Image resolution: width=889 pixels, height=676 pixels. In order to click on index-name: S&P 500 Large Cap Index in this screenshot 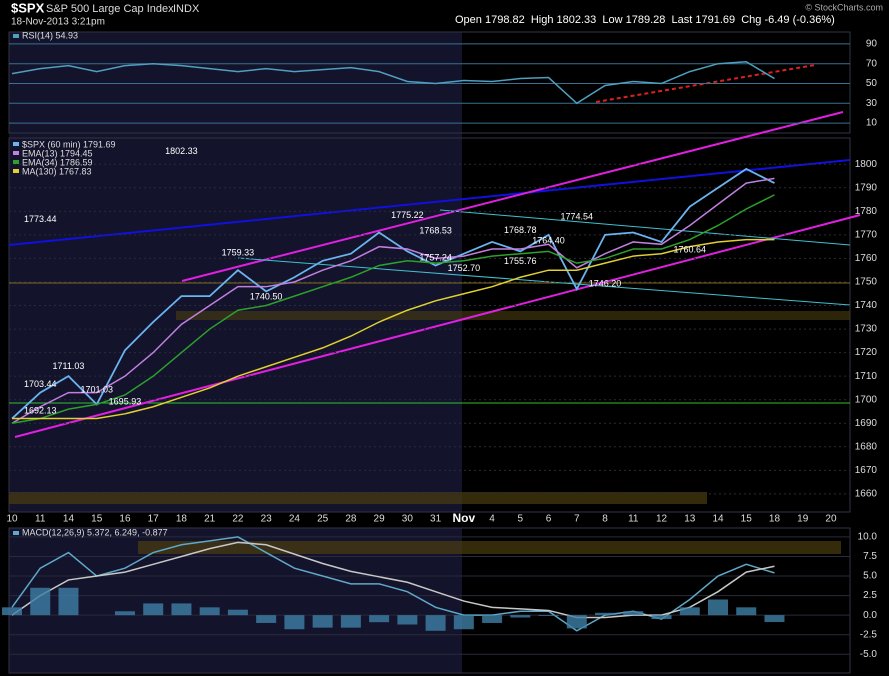, I will do `click(110, 9)`.